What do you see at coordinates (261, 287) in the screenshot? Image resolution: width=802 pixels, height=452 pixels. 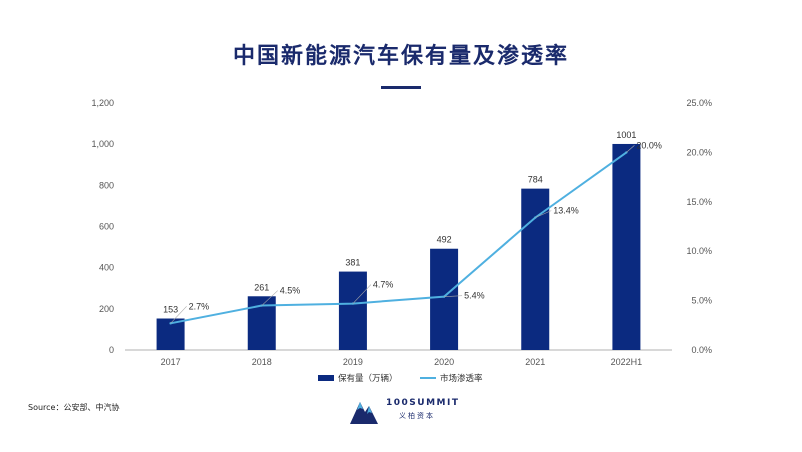 I see `bar-value-label: 261` at bounding box center [261, 287].